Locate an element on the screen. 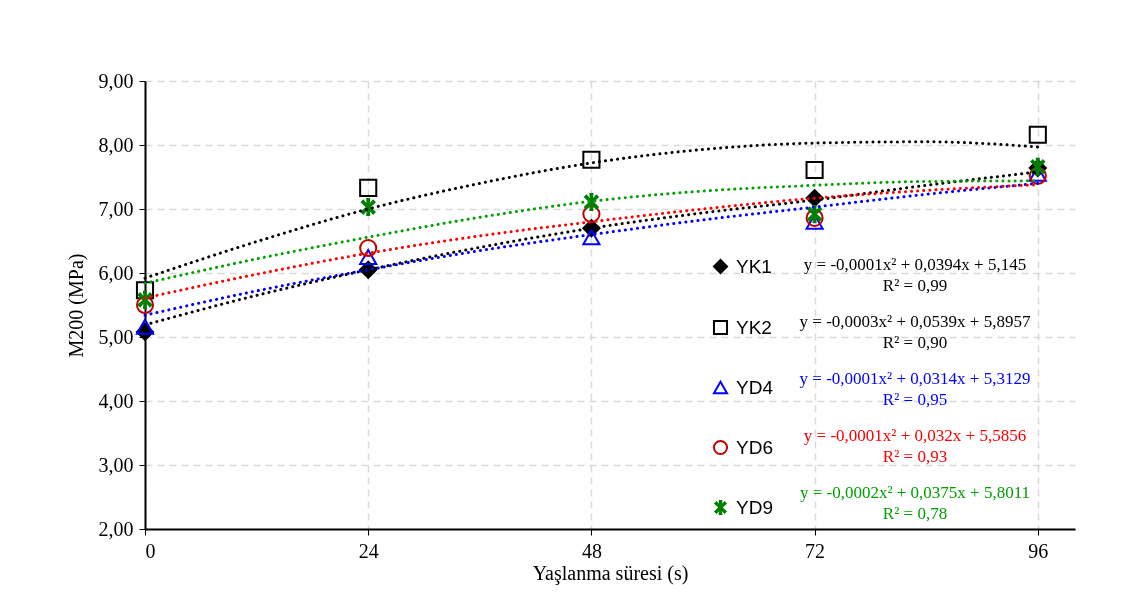 The image size is (1145, 609). legend-label: YK2 is located at coordinates (754, 327).